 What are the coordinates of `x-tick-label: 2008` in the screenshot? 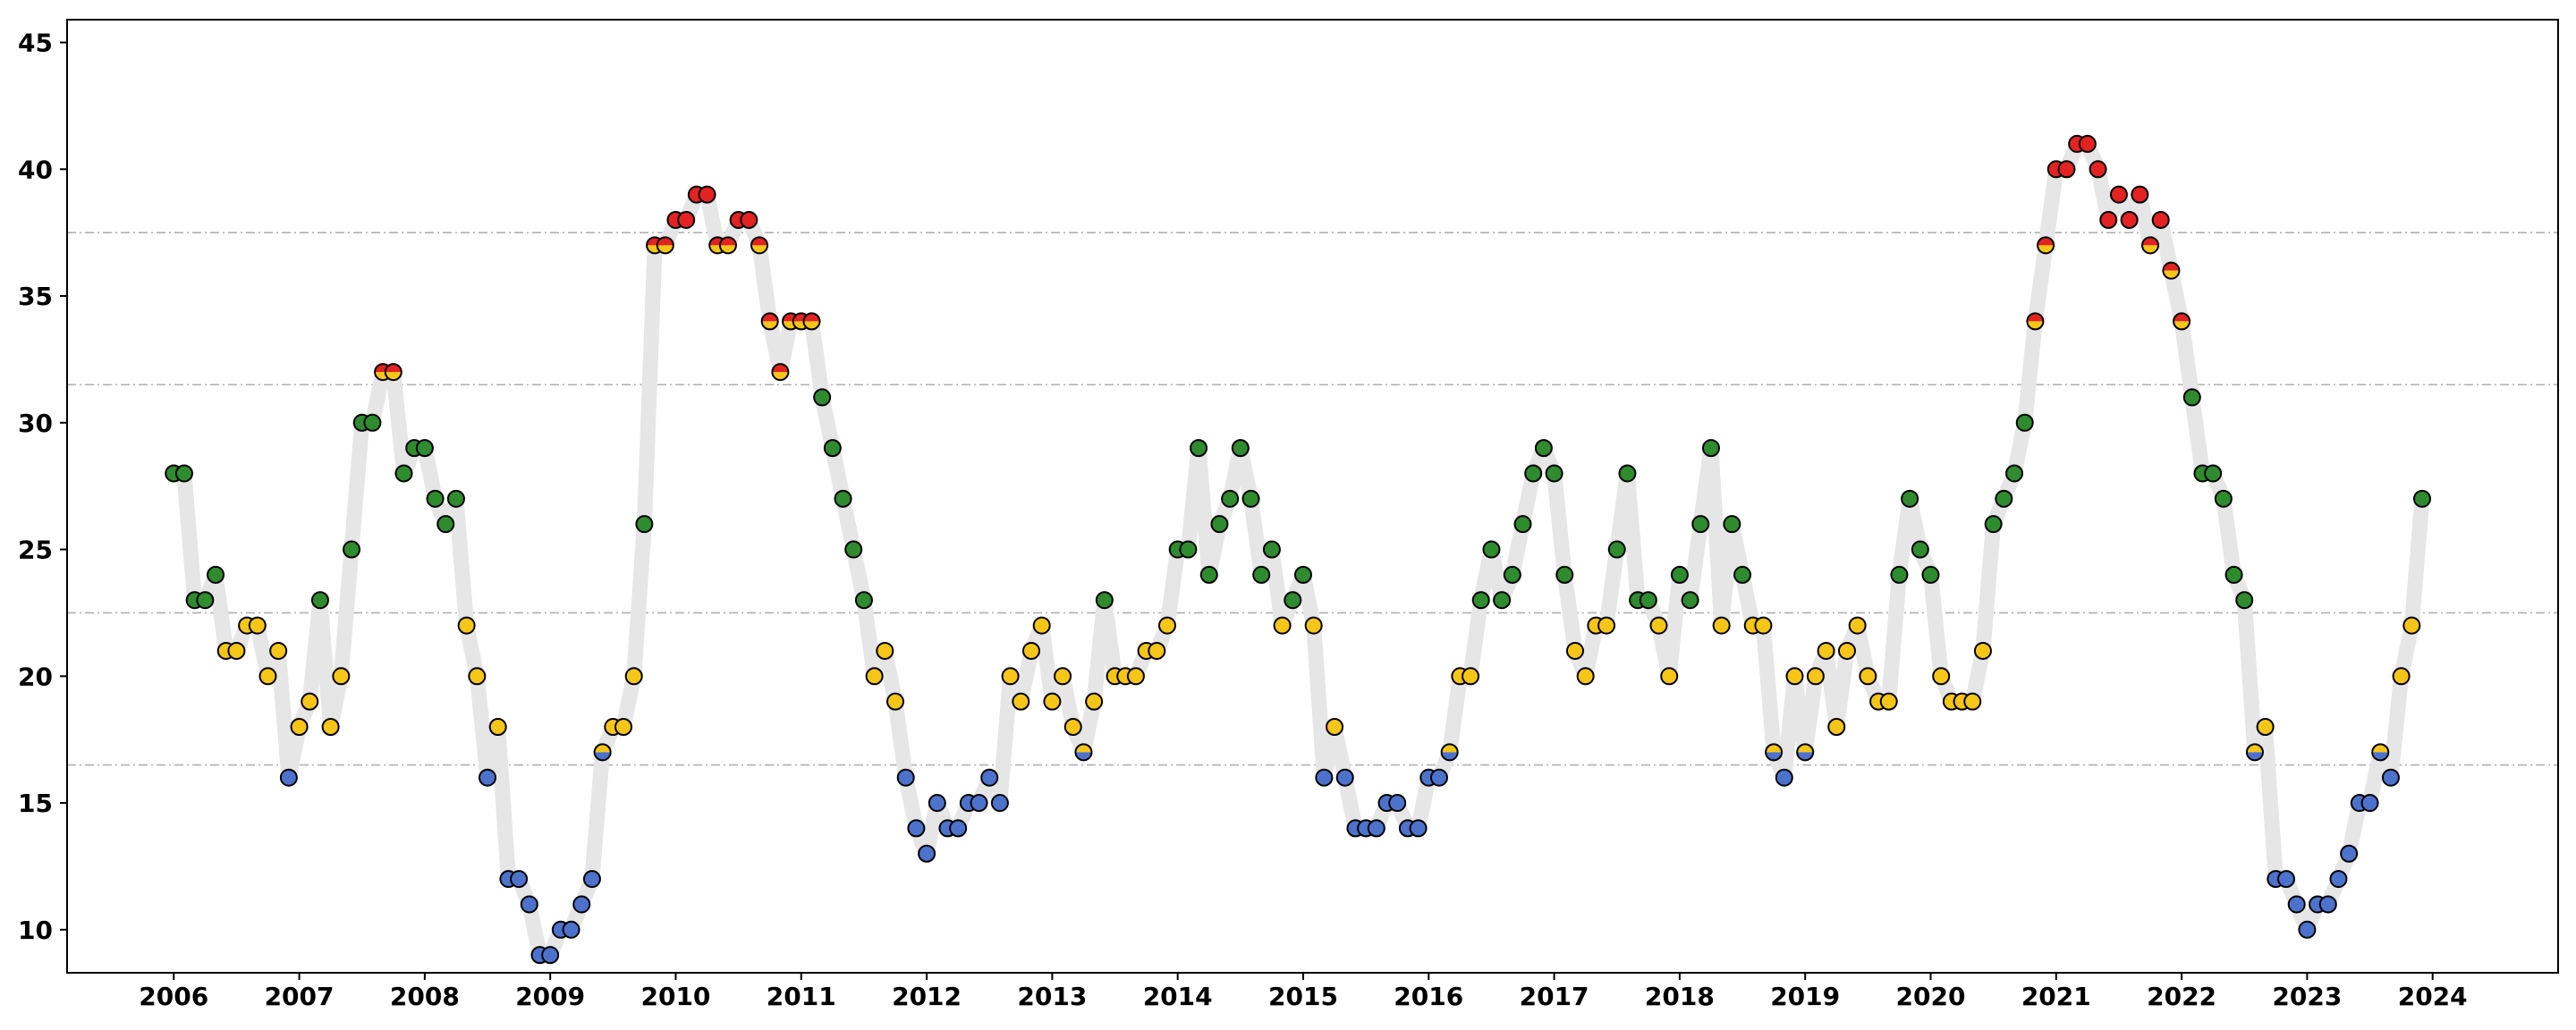 It's located at (425, 996).